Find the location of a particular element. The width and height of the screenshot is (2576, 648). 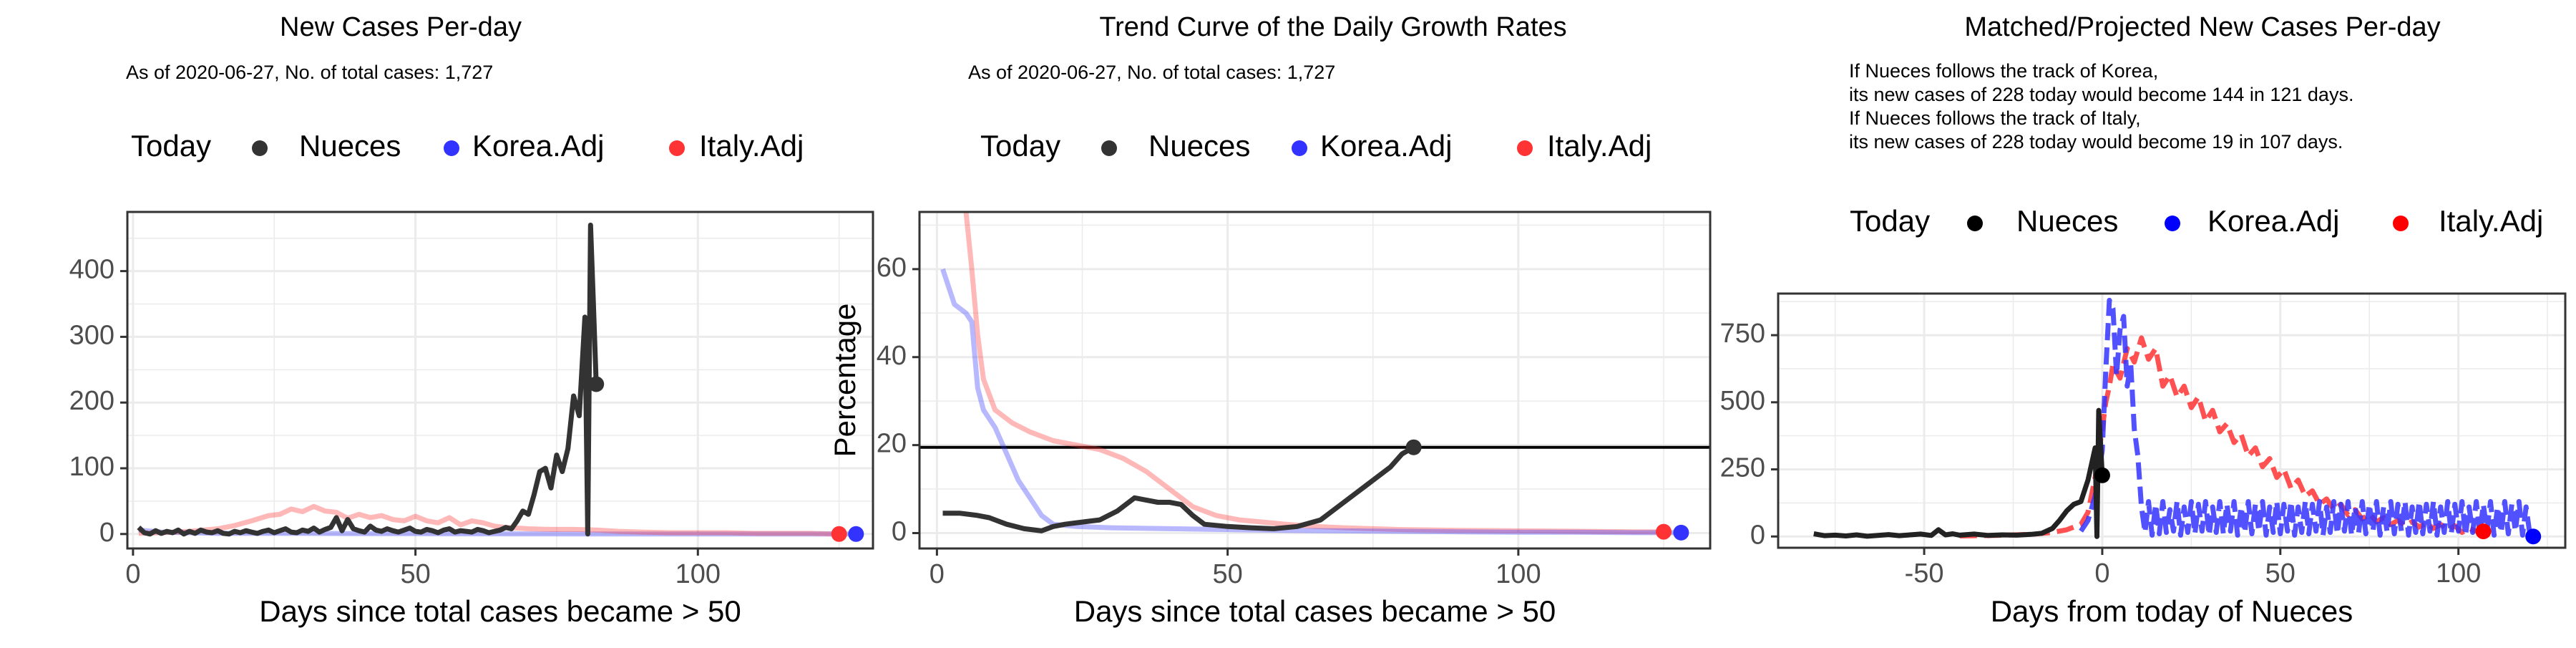

y-tick-label: 500 is located at coordinates (1742, 401).